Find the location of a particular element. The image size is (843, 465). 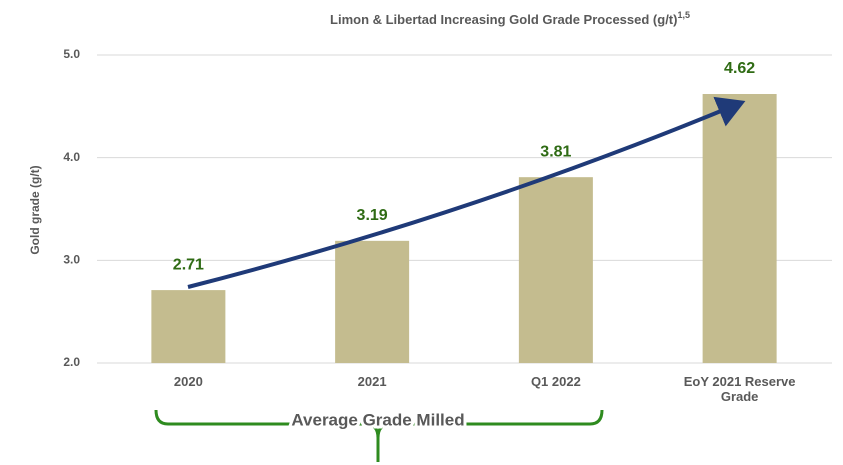

title-superscript: 1,5 is located at coordinates (683, 15).